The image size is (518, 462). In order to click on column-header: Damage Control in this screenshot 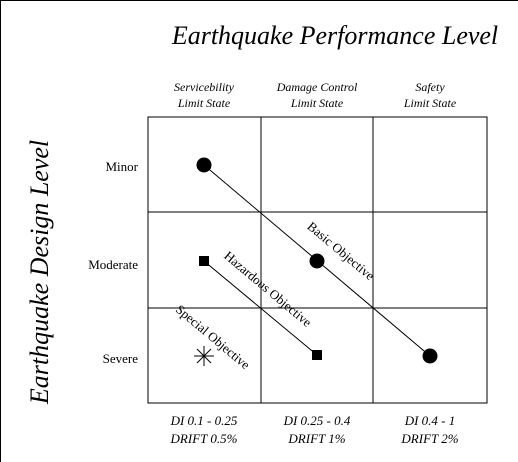, I will do `click(317, 87)`.